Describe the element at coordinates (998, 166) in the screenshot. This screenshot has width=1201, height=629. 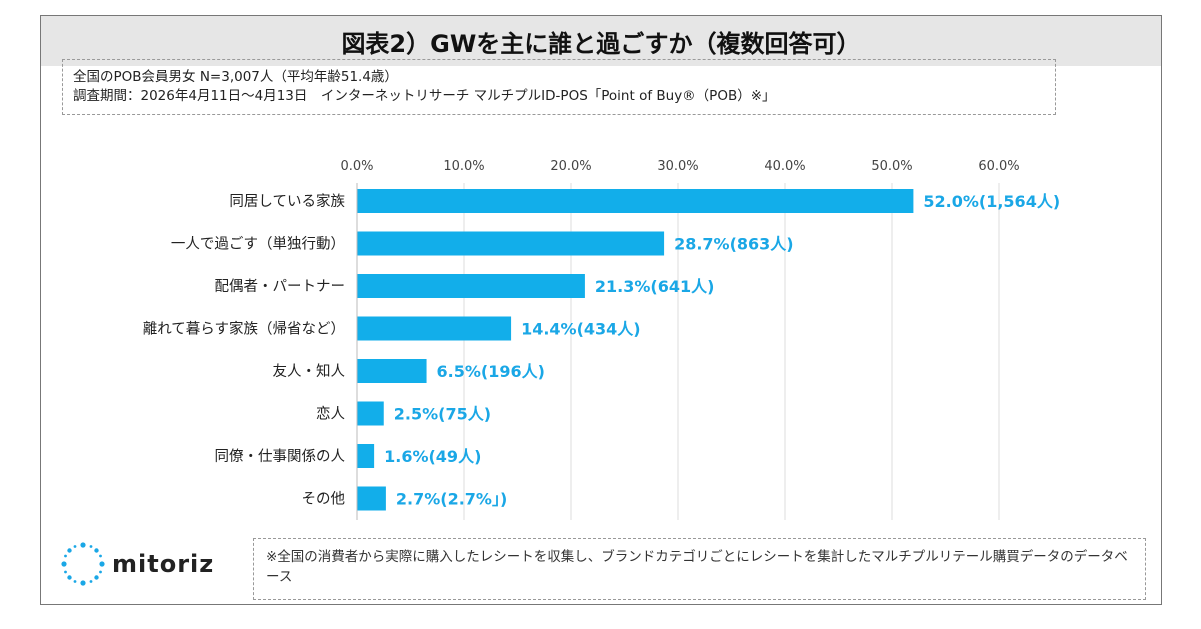
I see `x-tick-label: 60.0%` at that location.